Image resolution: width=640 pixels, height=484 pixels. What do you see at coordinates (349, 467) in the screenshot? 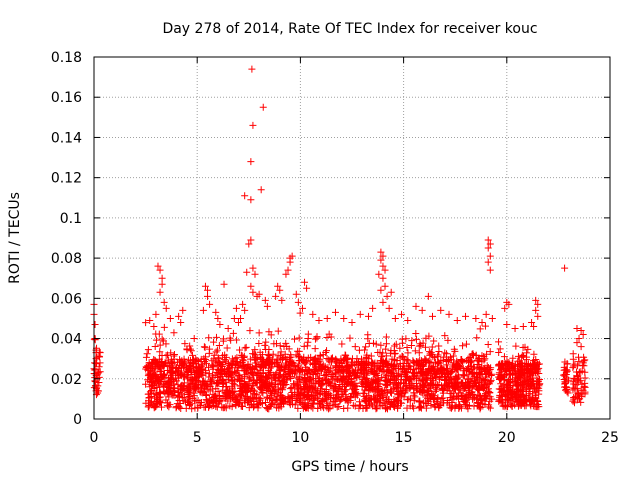
I see `x-axis-label: GPS time / hours` at bounding box center [349, 467].